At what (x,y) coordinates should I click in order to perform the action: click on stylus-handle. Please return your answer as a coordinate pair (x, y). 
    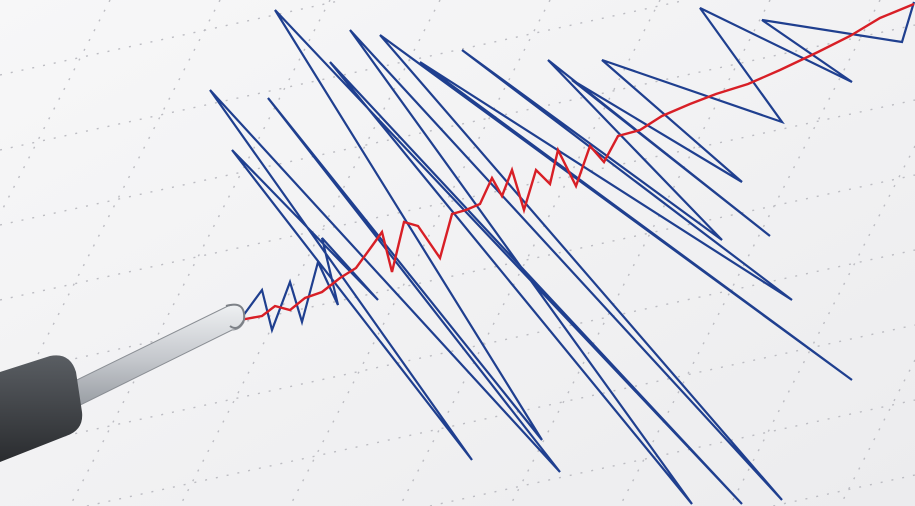
    Looking at the image, I should click on (41, 408).